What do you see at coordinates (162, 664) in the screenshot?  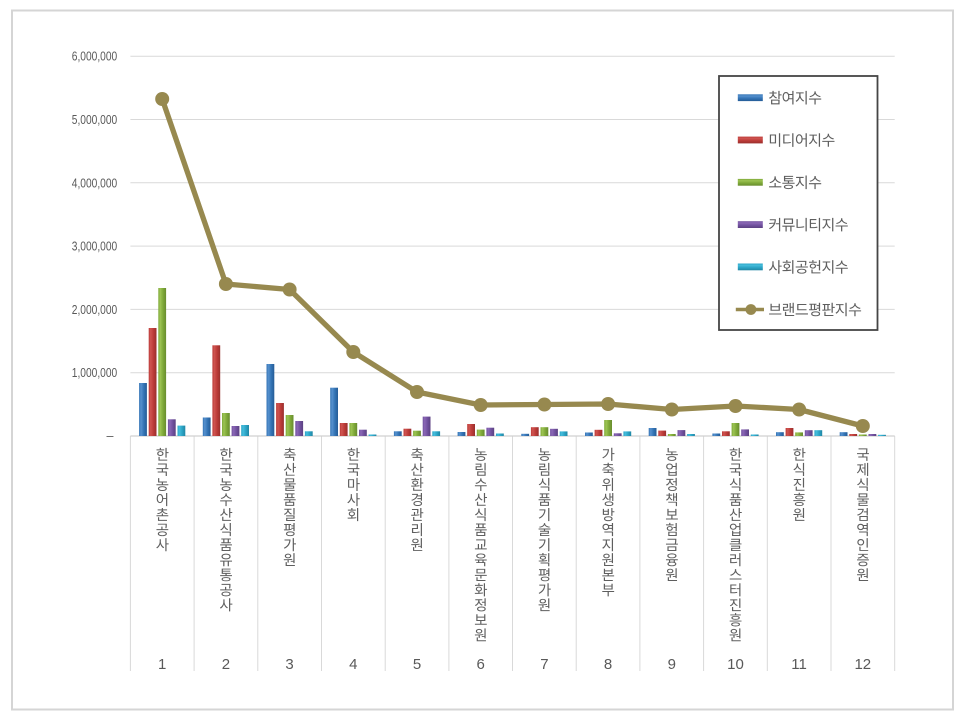 I see `svg-text: 1` at bounding box center [162, 664].